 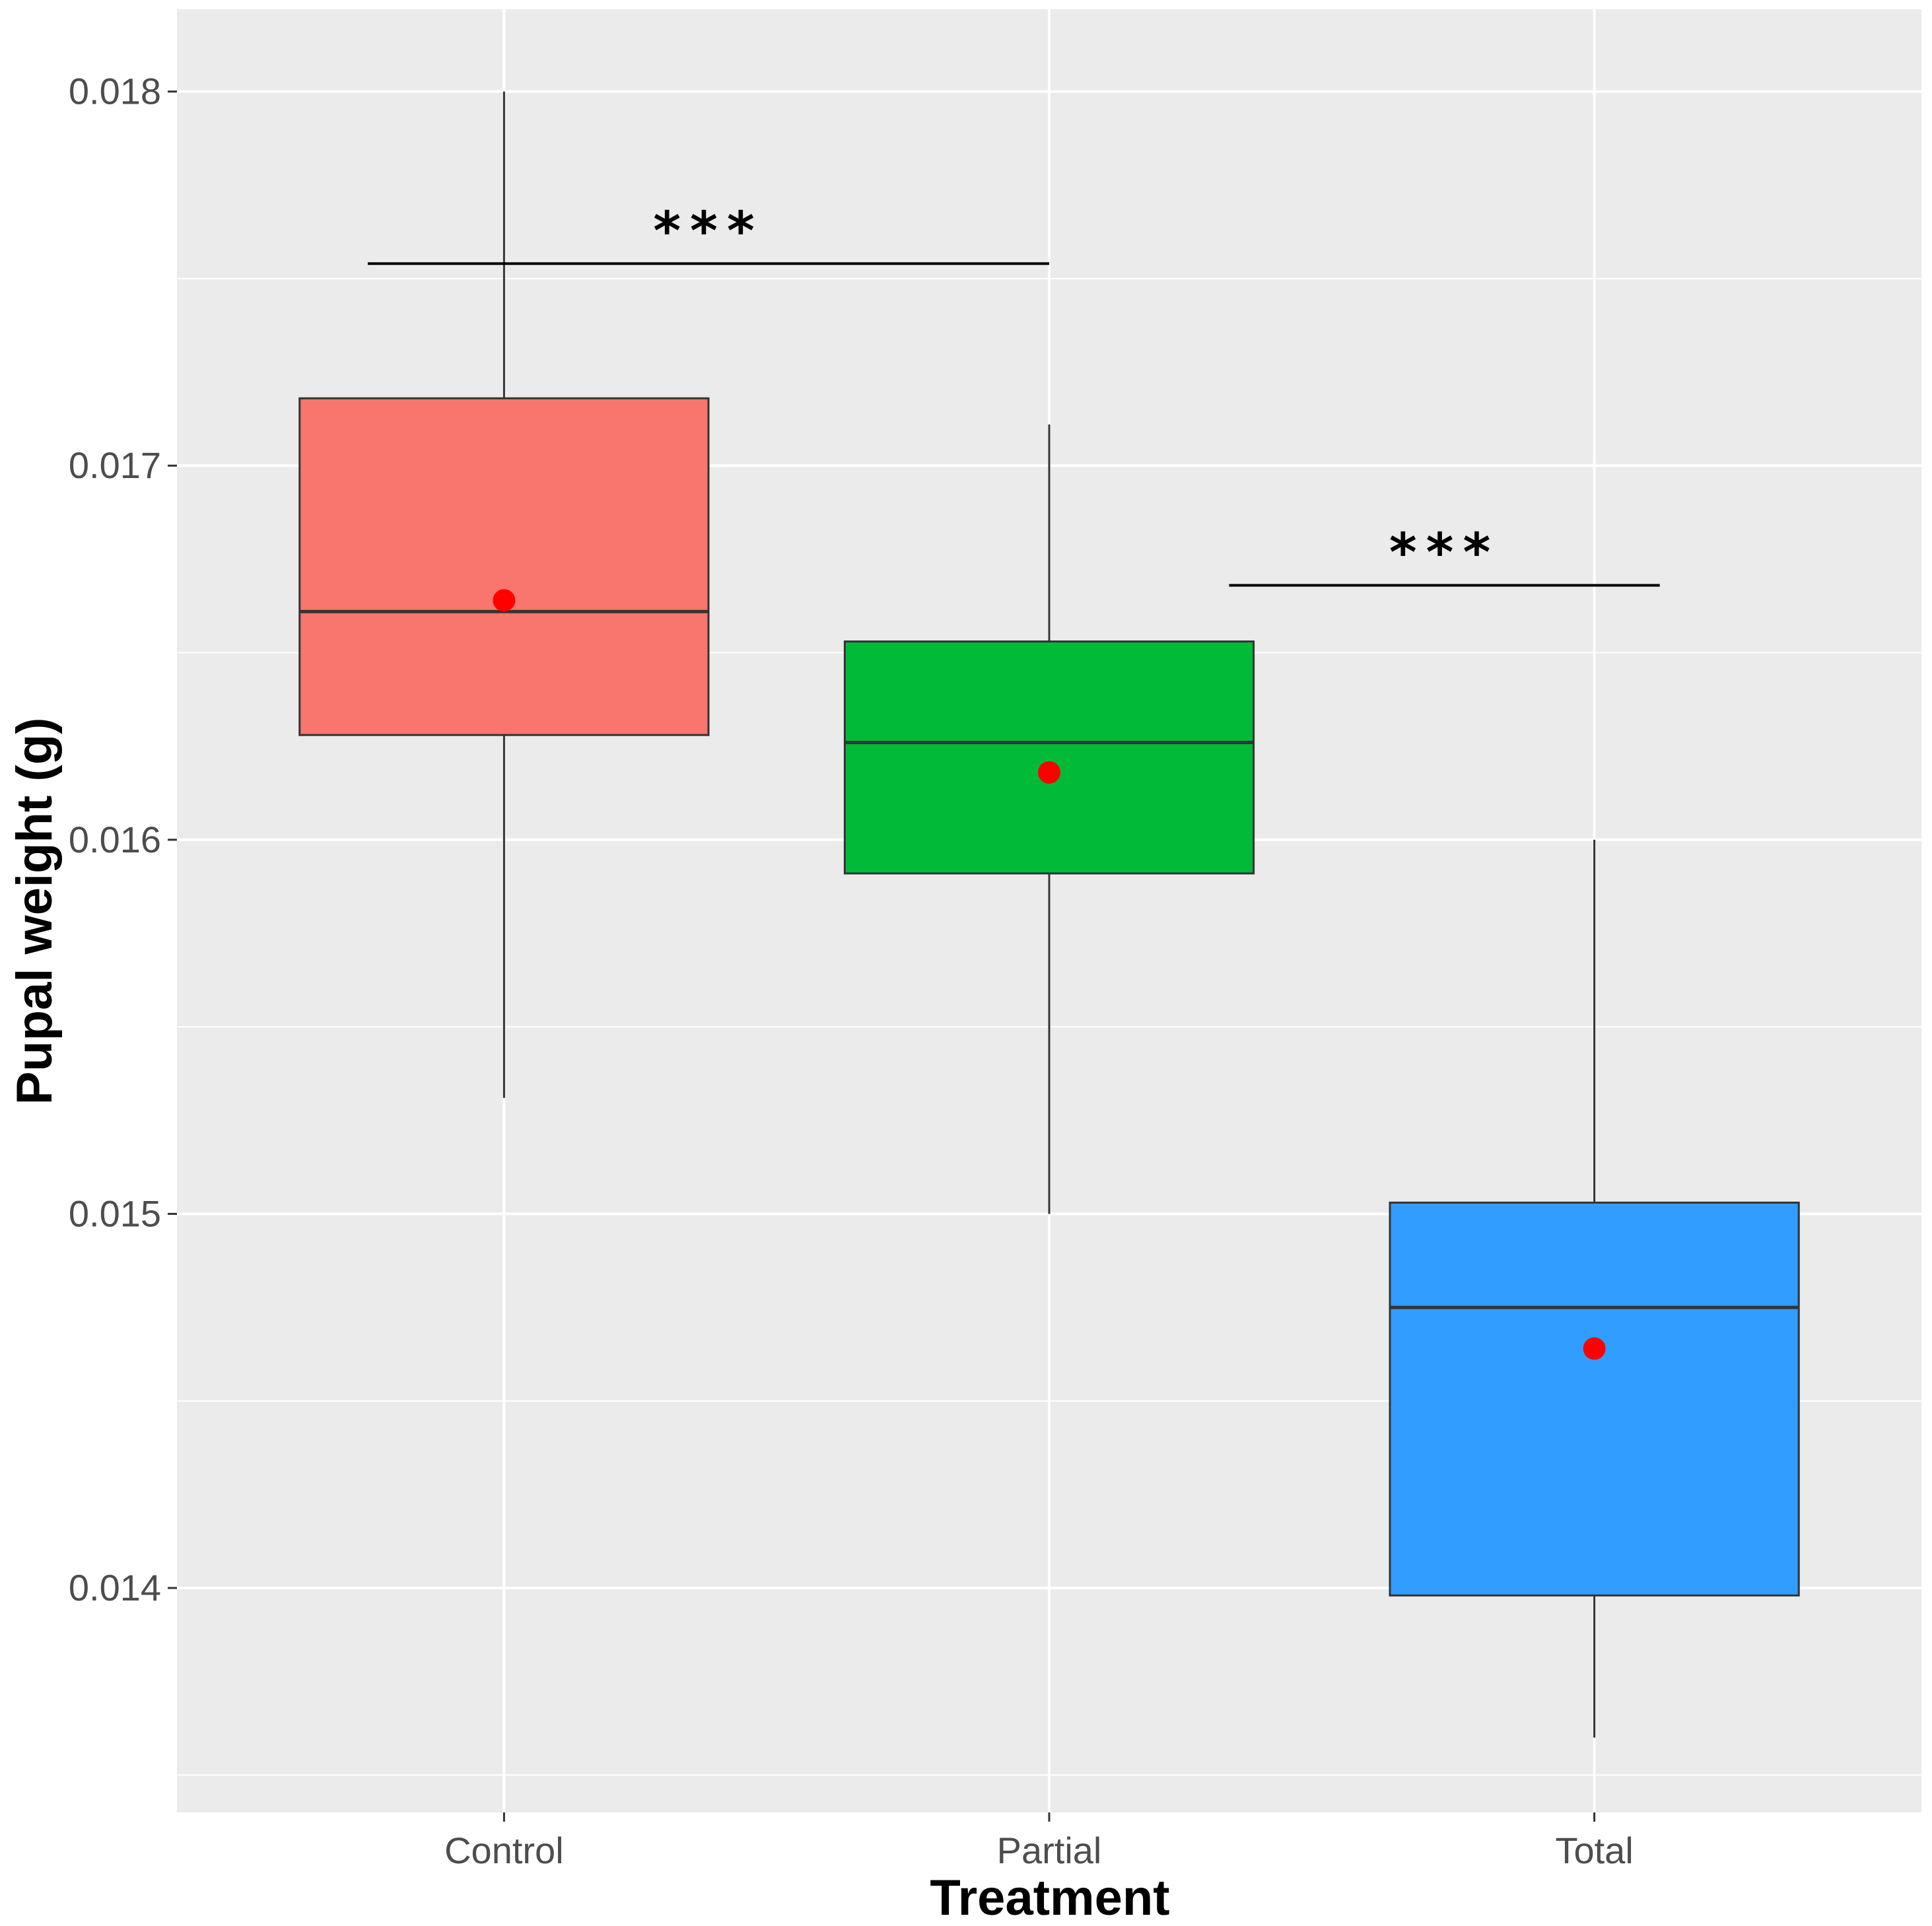 I want to click on mean-point-partial, so click(x=1049, y=772).